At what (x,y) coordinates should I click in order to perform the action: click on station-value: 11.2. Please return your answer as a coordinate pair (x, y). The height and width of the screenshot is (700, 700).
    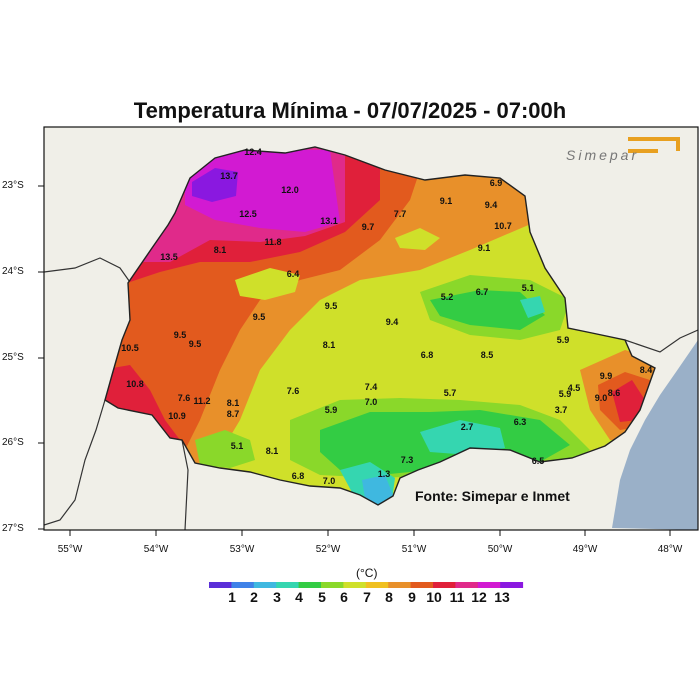
    Looking at the image, I should click on (202, 401).